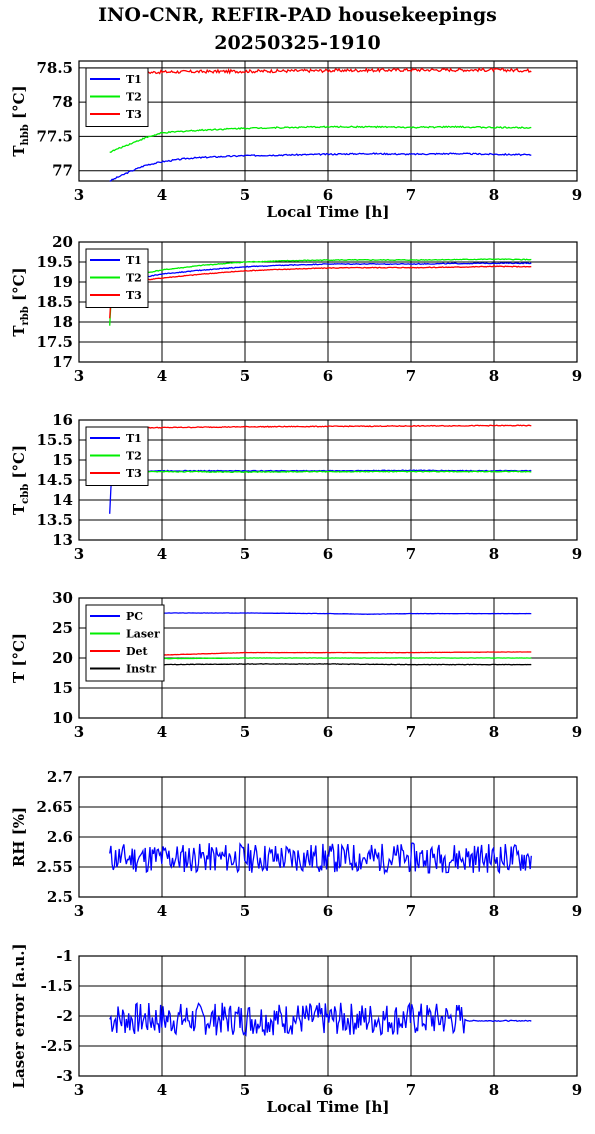  Describe the element at coordinates (297, 15) in the screenshot. I see `chart-title-line1: INO-CNR, REFIR-PAD housekeepings` at that location.